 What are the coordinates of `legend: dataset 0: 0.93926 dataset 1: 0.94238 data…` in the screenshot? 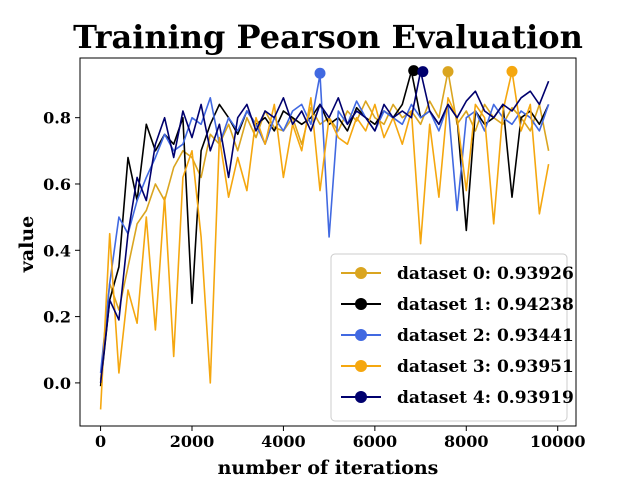 It's located at (452, 337).